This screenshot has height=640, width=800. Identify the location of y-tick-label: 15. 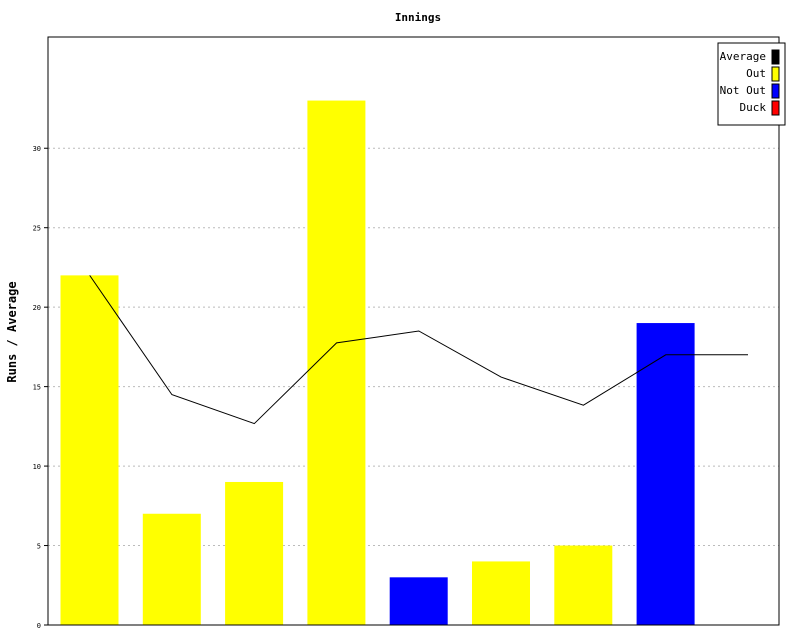
(37, 388).